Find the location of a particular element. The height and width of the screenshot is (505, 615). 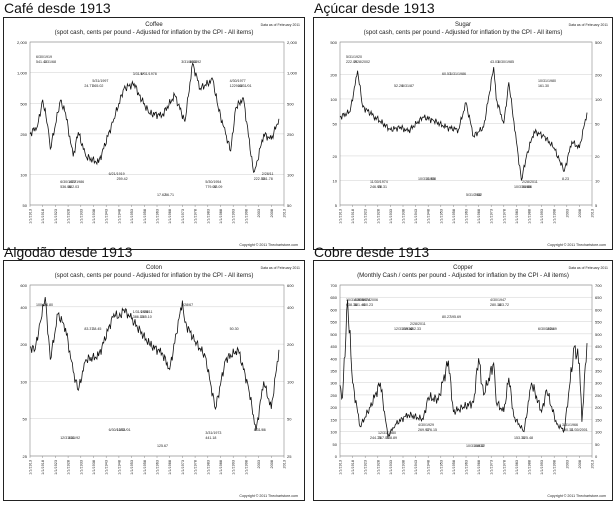

x-tick-label: 1/1/1978 is located at coordinates (196, 216).